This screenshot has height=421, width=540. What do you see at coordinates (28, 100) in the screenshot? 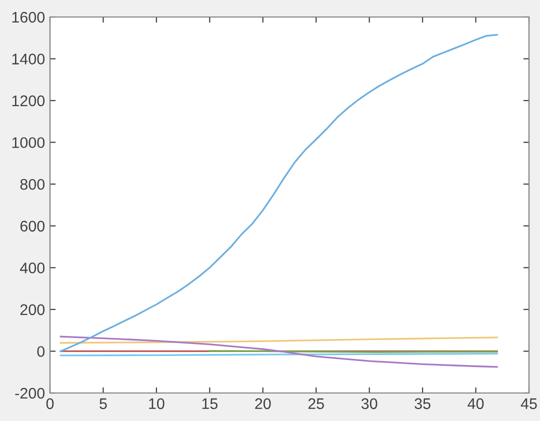
I see `y-tick-label: 1200` at bounding box center [28, 100].